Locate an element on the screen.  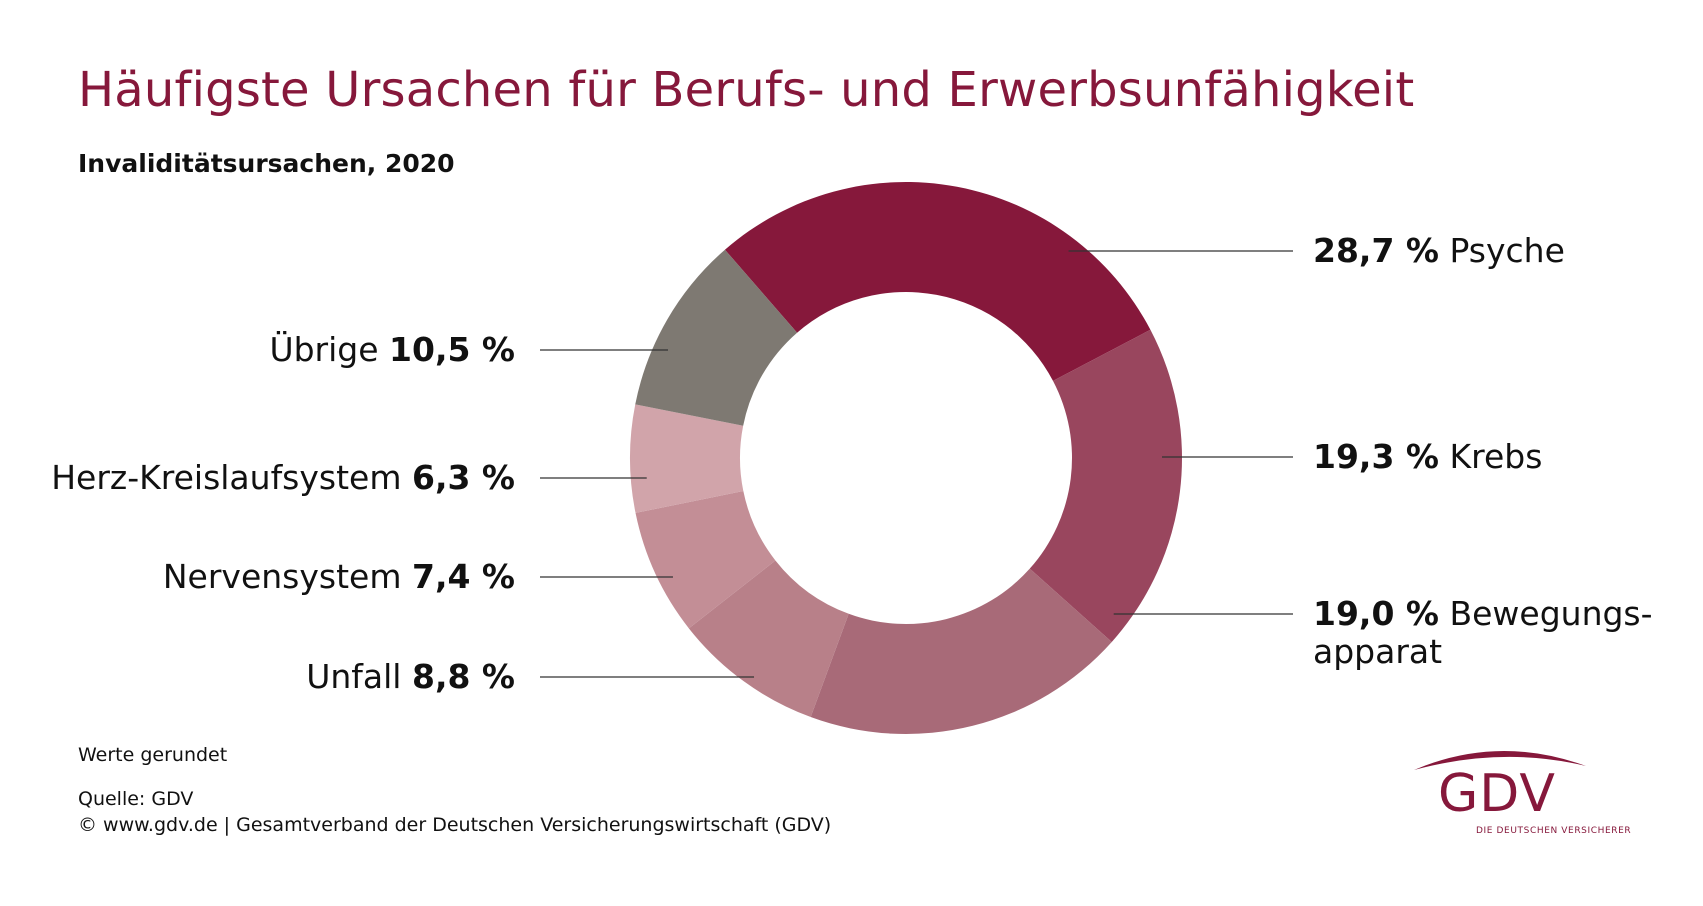
donut-slice-psyche is located at coordinates (937, 281).